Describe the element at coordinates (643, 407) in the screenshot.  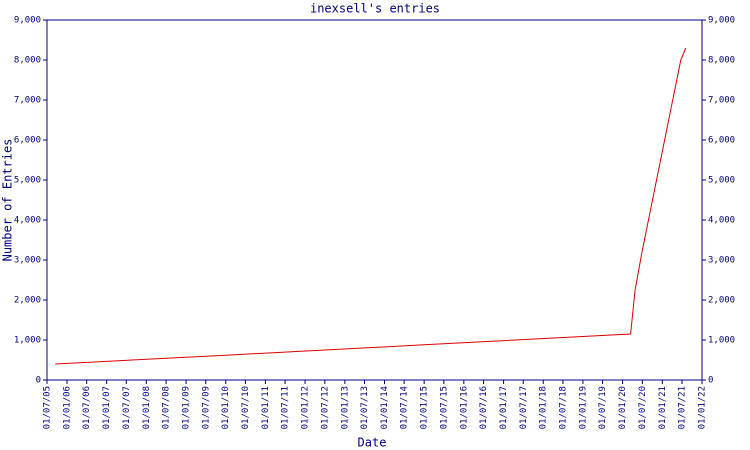
I see `x-tick-label: 01/07/20` at that location.